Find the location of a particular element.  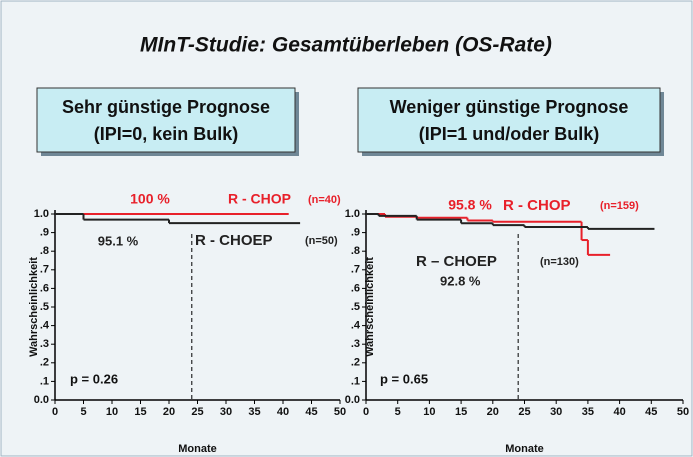

curve-n-label: (n=130) is located at coordinates (559, 262).